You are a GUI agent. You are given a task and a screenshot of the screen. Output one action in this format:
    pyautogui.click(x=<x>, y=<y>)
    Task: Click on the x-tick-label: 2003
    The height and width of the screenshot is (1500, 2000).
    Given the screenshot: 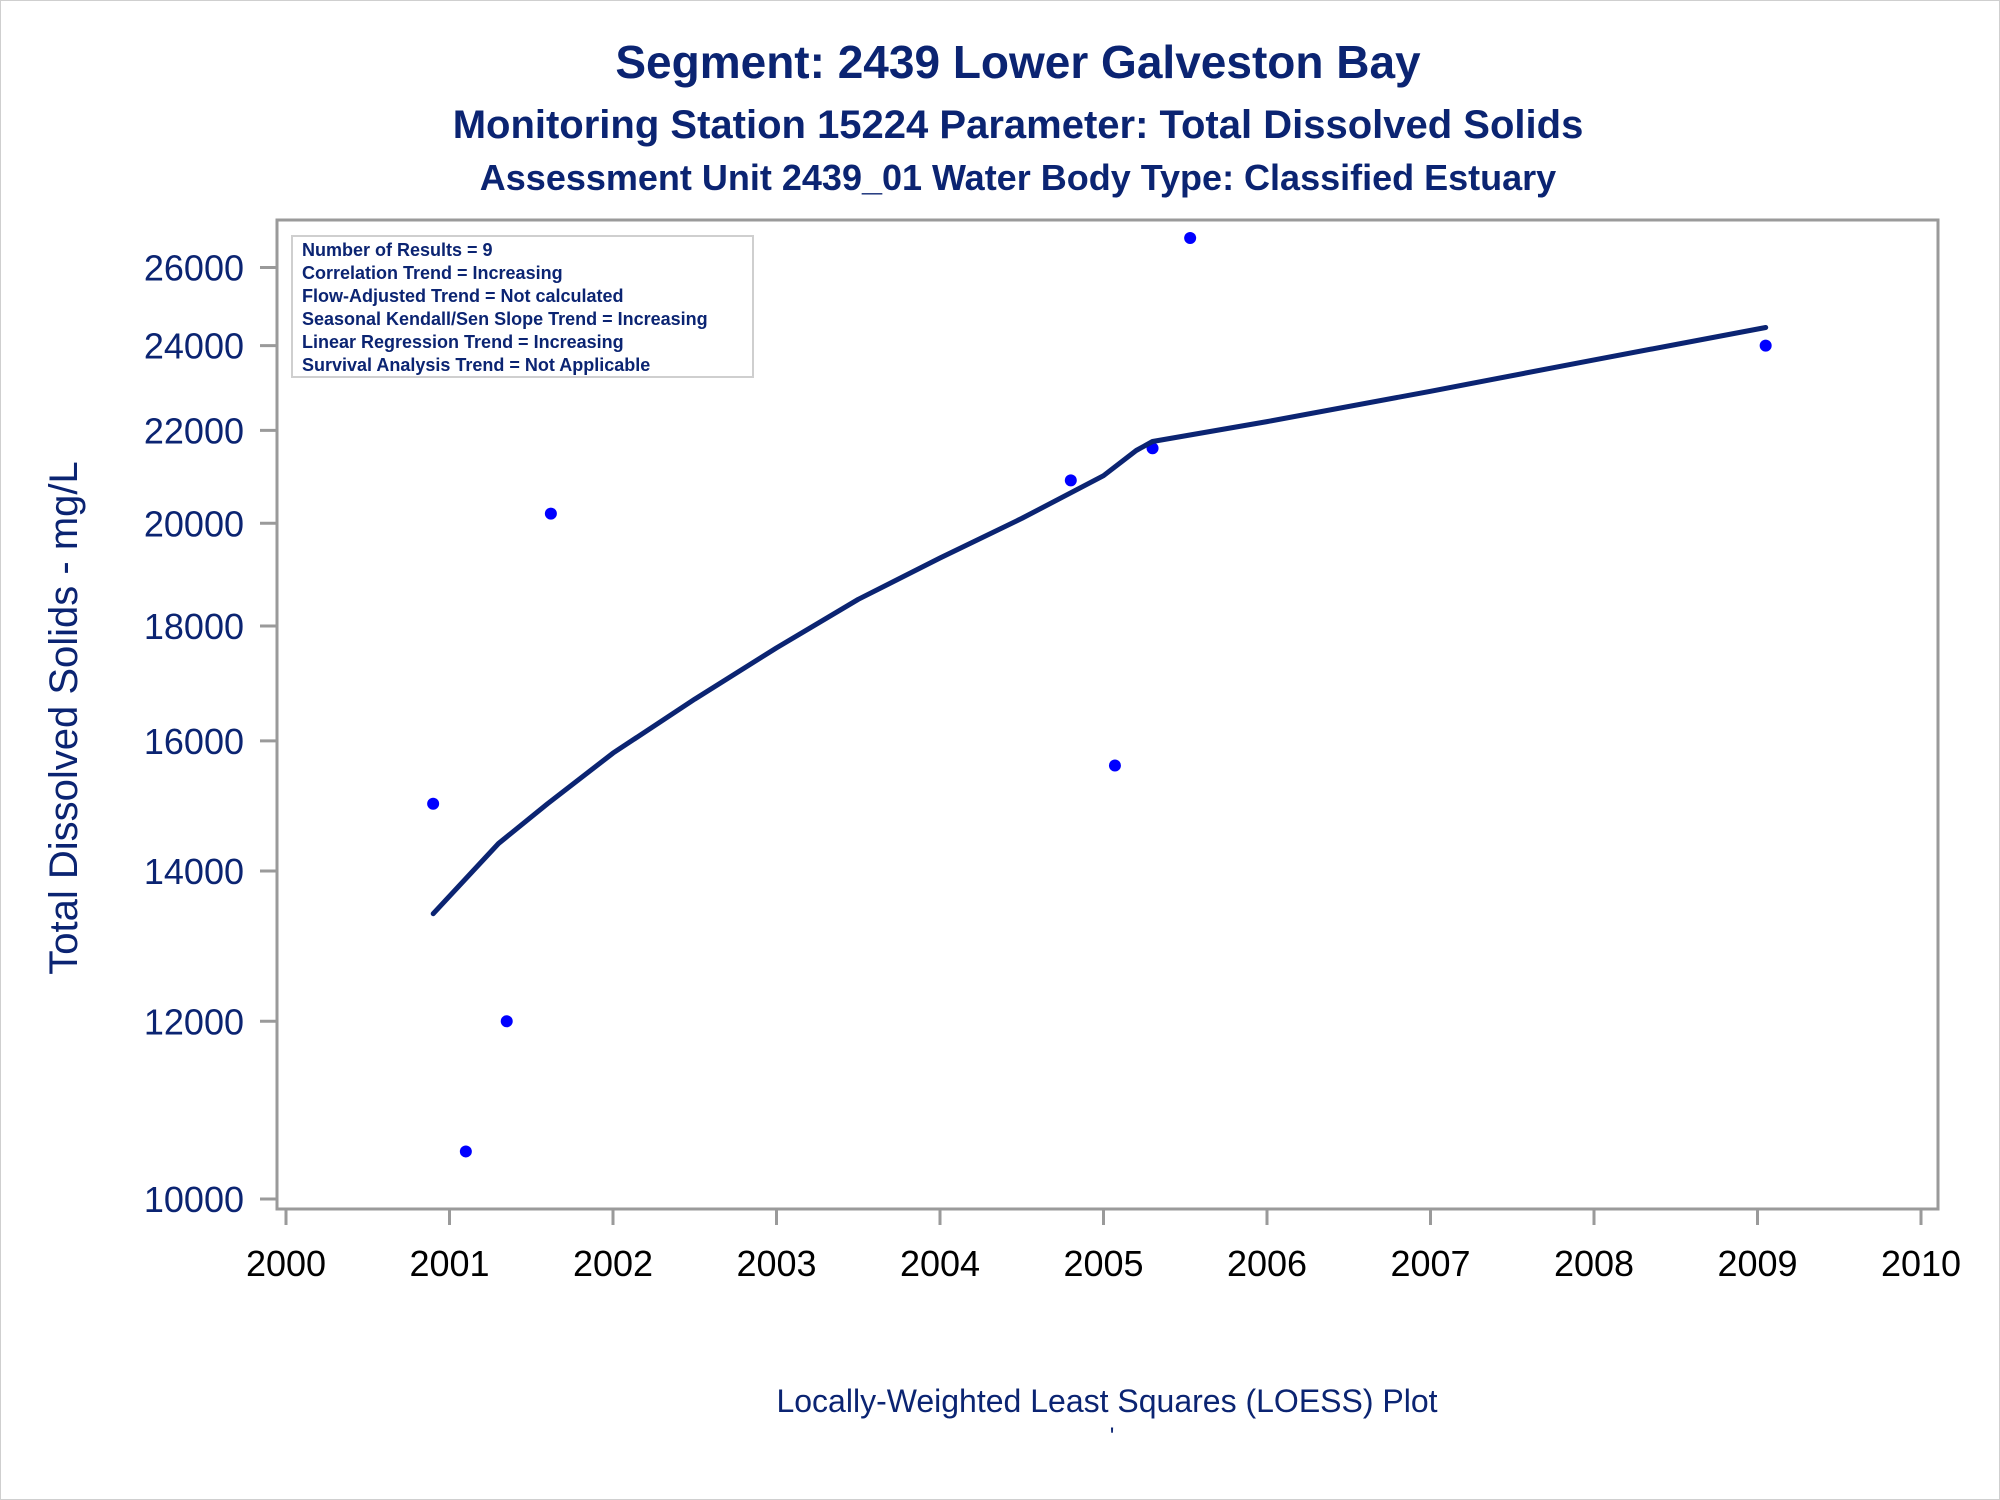 What is the action you would take?
    pyautogui.click(x=776, y=1263)
    